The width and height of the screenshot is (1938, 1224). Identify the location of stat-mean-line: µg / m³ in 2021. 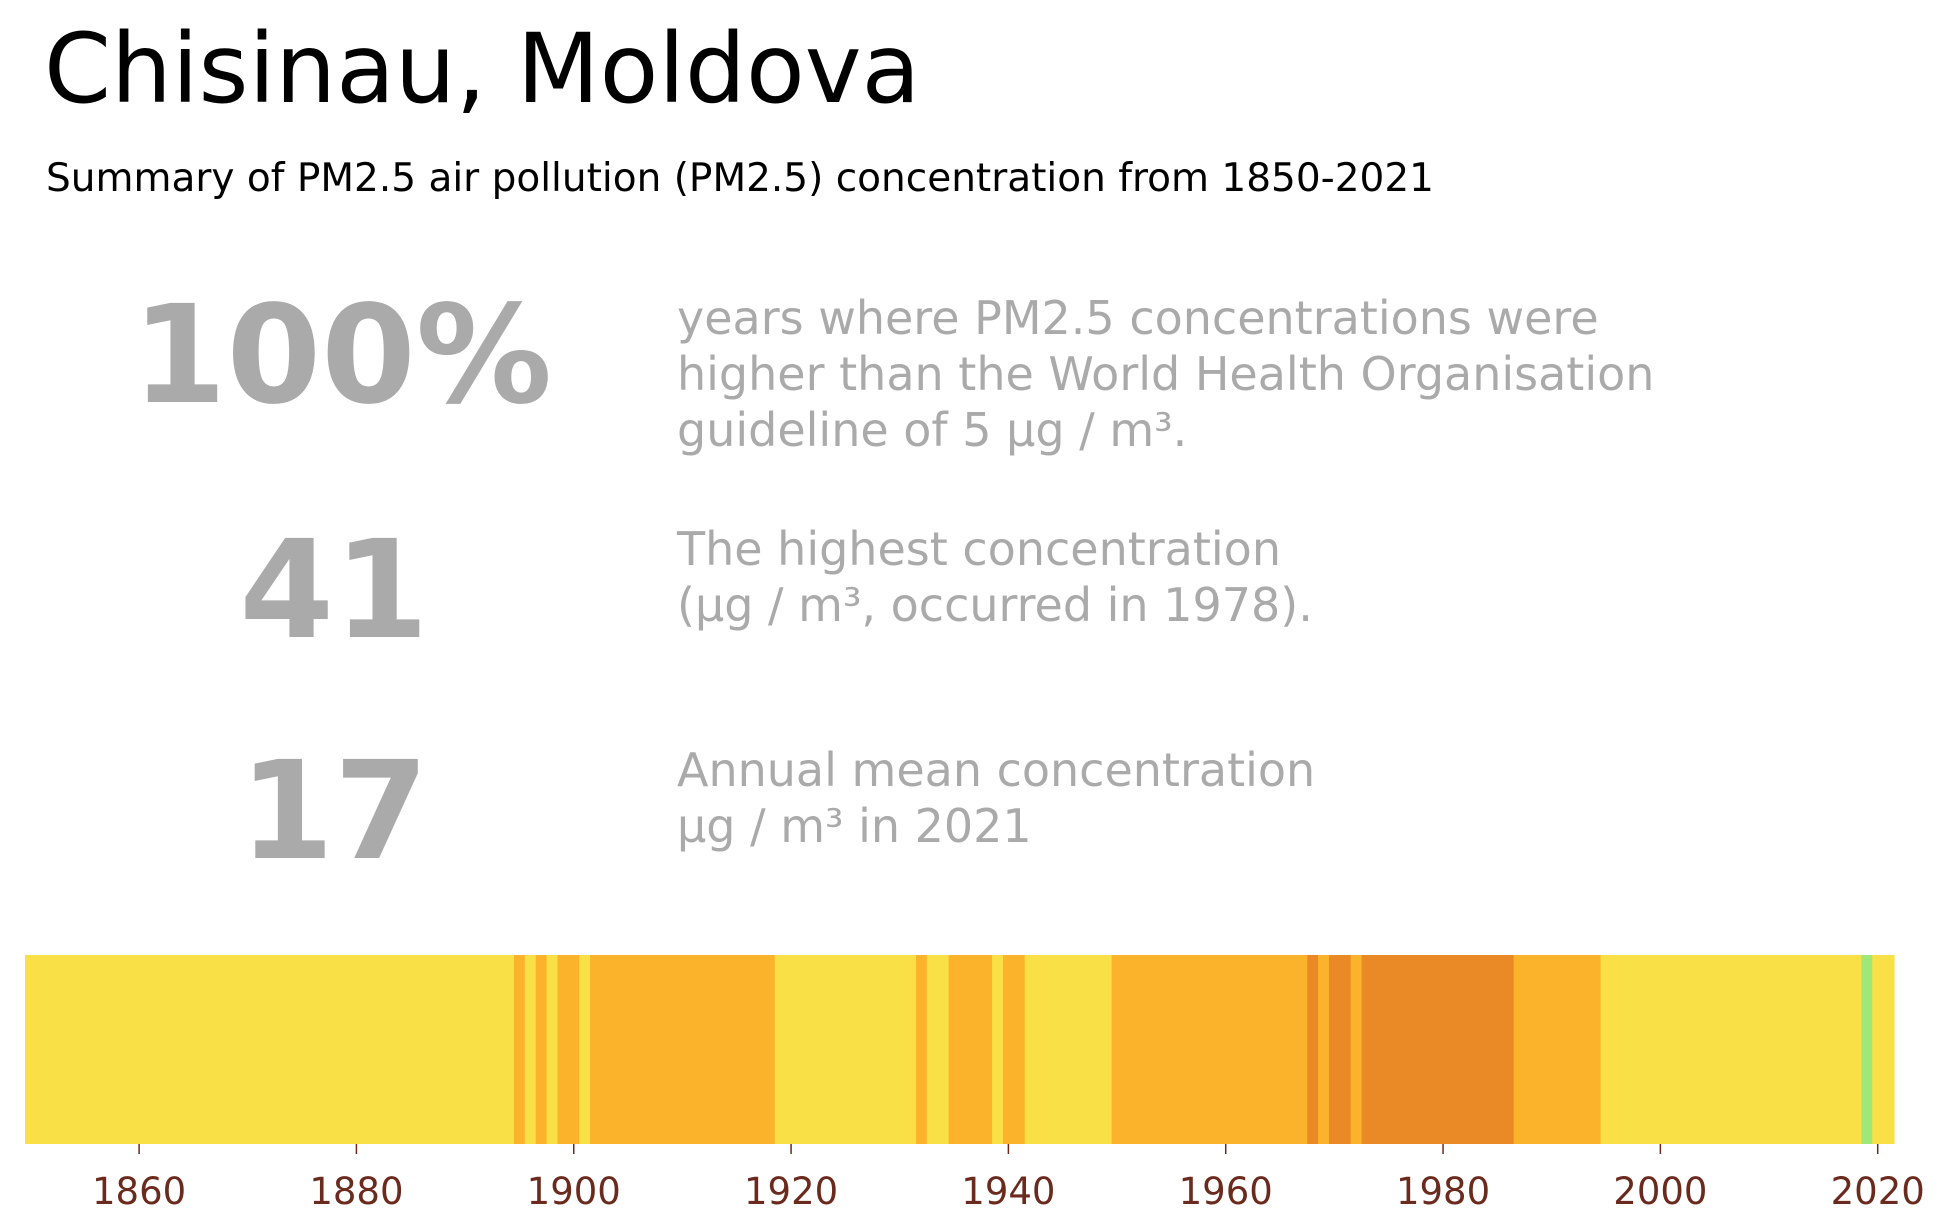
(854, 826).